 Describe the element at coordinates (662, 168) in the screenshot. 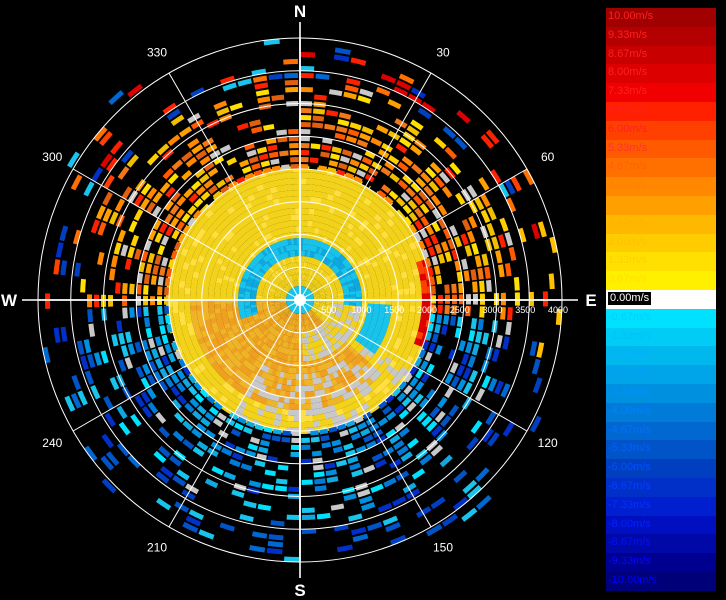

I see `legend-row: 4.67m/s` at that location.